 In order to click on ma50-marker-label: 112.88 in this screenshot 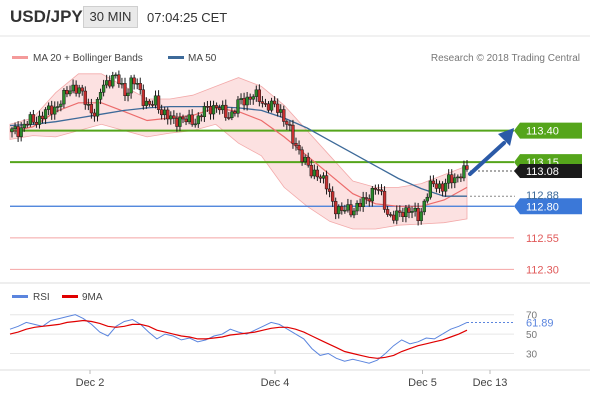, I will do `click(542, 196)`.